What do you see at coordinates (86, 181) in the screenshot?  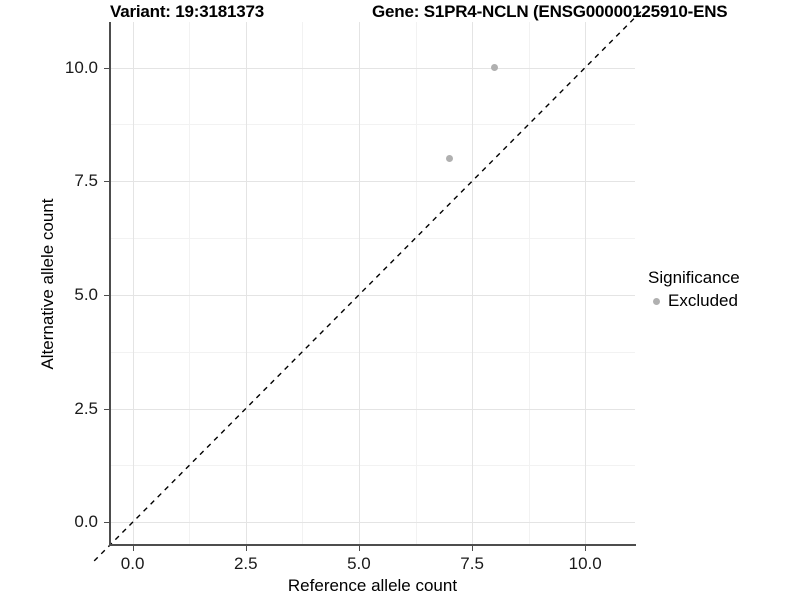 I see `y-axis-tick-label: 7.5` at bounding box center [86, 181].